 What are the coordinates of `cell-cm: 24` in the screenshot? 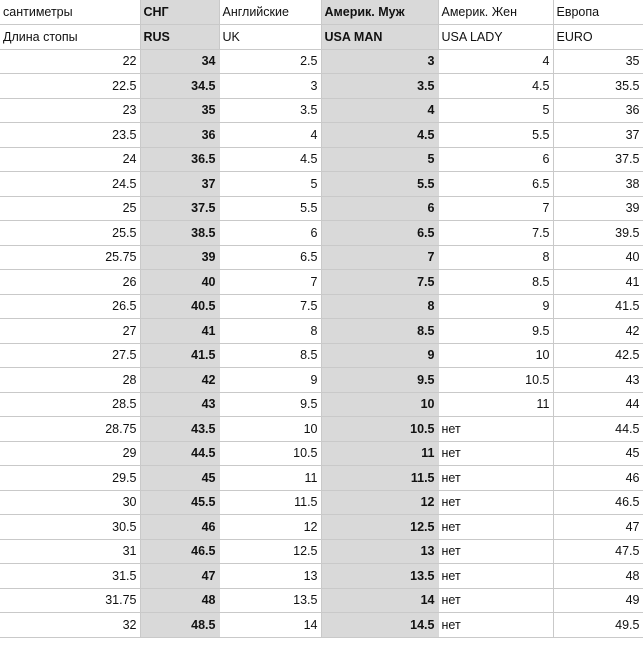 It's located at (70, 159).